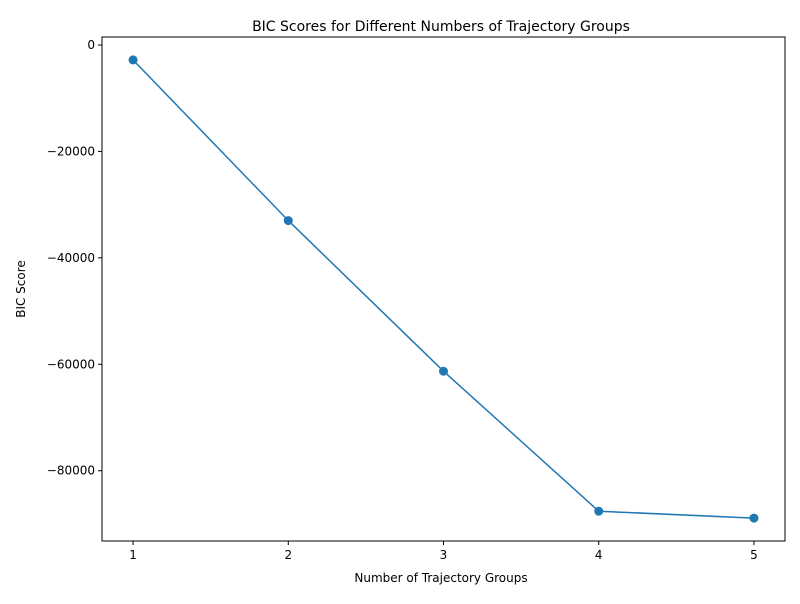 Image resolution: width=800 pixels, height=604 pixels. What do you see at coordinates (71, 151) in the screenshot?
I see `y-tick-label: −20000` at bounding box center [71, 151].